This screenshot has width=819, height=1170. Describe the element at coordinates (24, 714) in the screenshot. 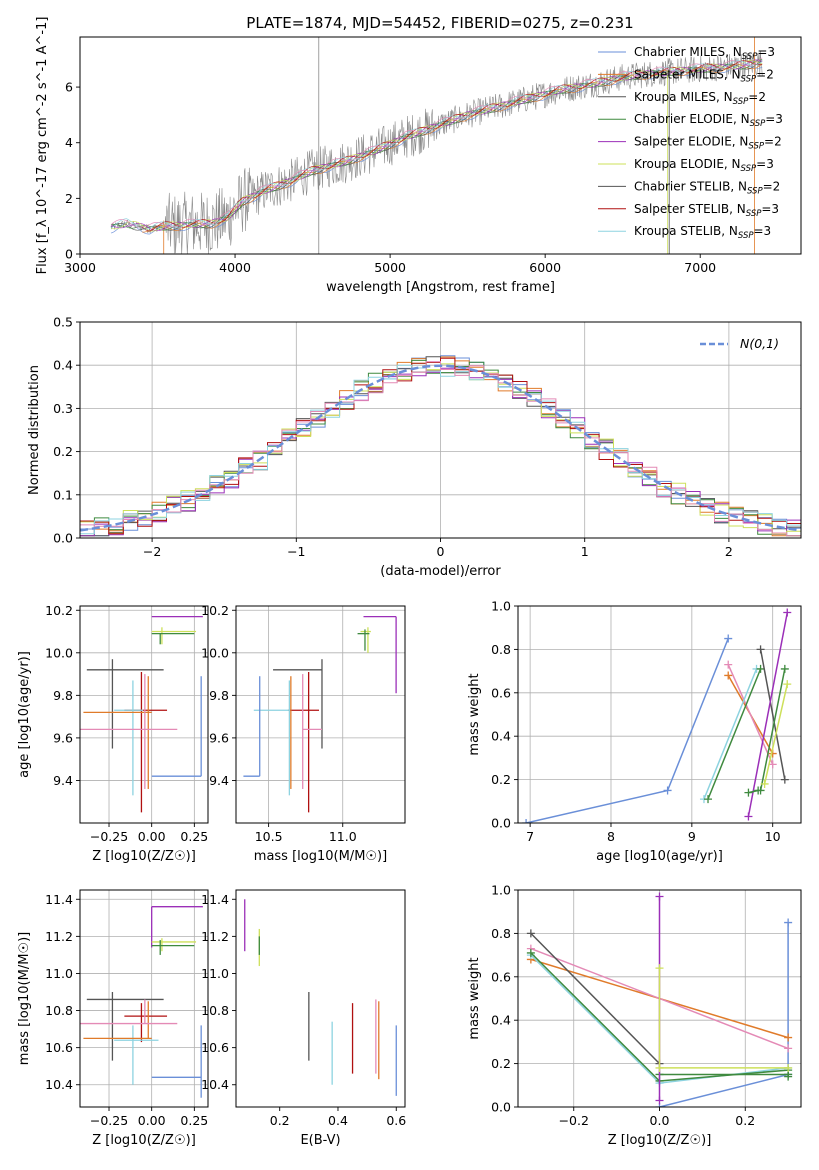

I see `y-axis-label: age [log10(age/yr)]` at that location.